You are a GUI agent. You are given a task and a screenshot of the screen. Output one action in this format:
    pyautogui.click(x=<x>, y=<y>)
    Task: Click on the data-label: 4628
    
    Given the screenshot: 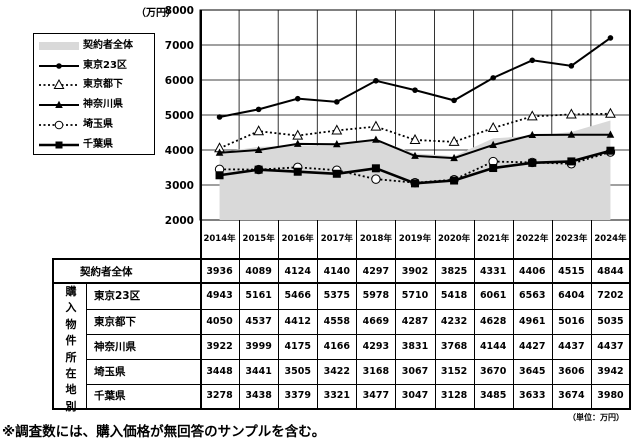 What is the action you would take?
    pyautogui.click(x=493, y=321)
    